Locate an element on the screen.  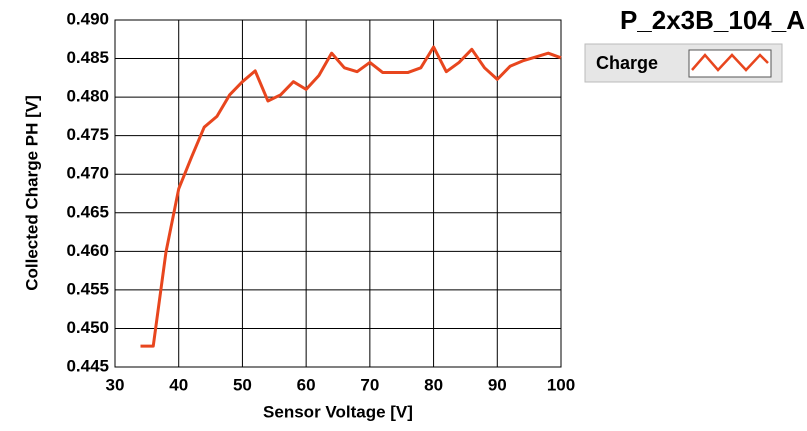
y-tick-label: 0.460 is located at coordinates (87, 250).